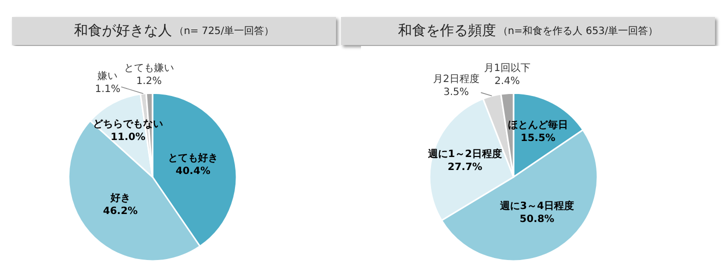  Describe the element at coordinates (538, 138) in the screenshot. I see `data-label: 15.5%` at that location.